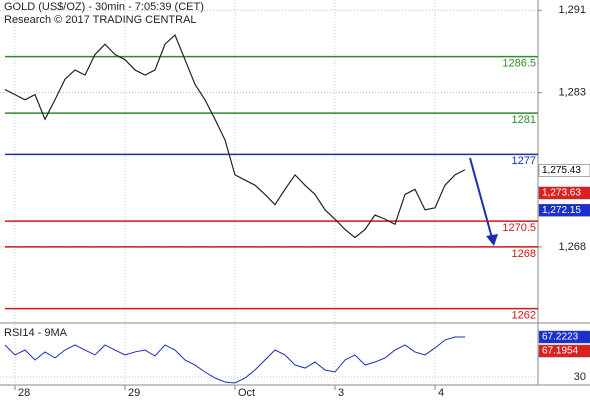  What do you see at coordinates (104, 7) in the screenshot?
I see `chart-title: GOLD (US$/OZ) - 30min - 7:05:39 (CET)` at bounding box center [104, 7].